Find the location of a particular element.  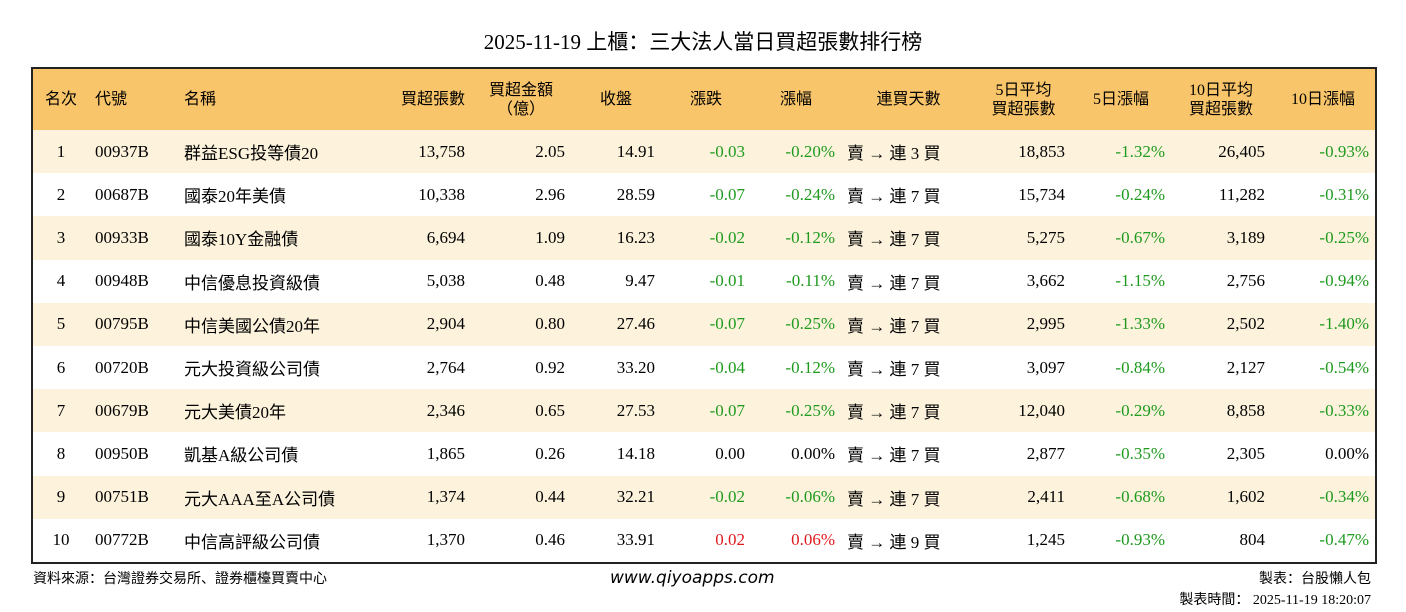

cell: 0.65 is located at coordinates (521, 411).